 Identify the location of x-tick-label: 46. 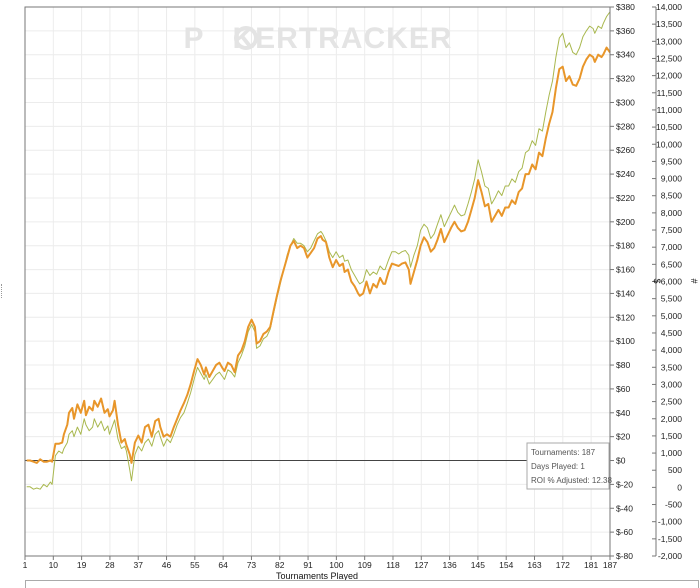
(167, 565).